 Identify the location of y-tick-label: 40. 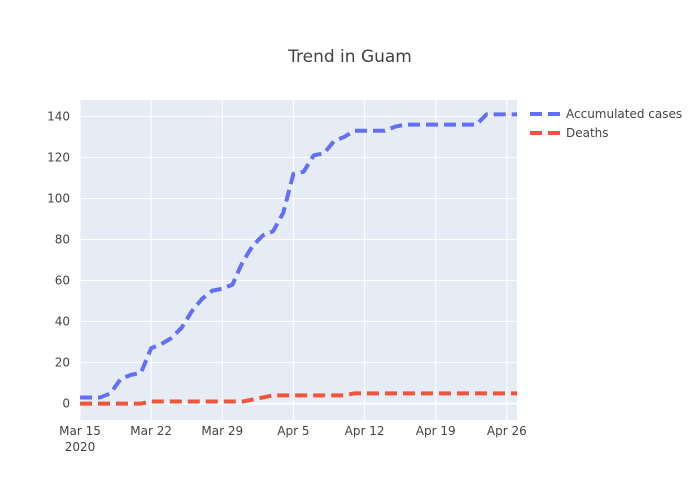
(62, 322).